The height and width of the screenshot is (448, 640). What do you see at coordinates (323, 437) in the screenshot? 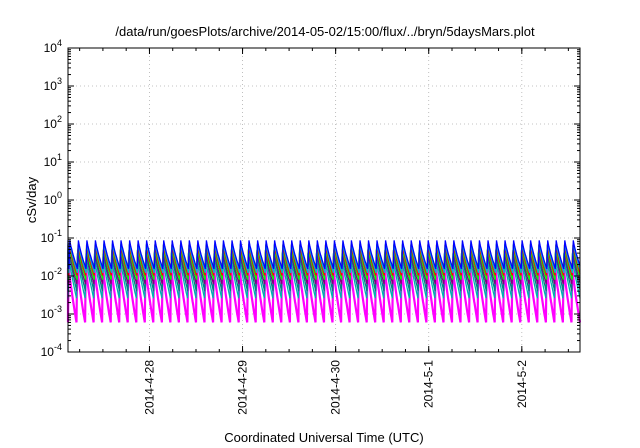
I see `x-axis-label: Coordinated Universal Time (UTC)` at bounding box center [323, 437].